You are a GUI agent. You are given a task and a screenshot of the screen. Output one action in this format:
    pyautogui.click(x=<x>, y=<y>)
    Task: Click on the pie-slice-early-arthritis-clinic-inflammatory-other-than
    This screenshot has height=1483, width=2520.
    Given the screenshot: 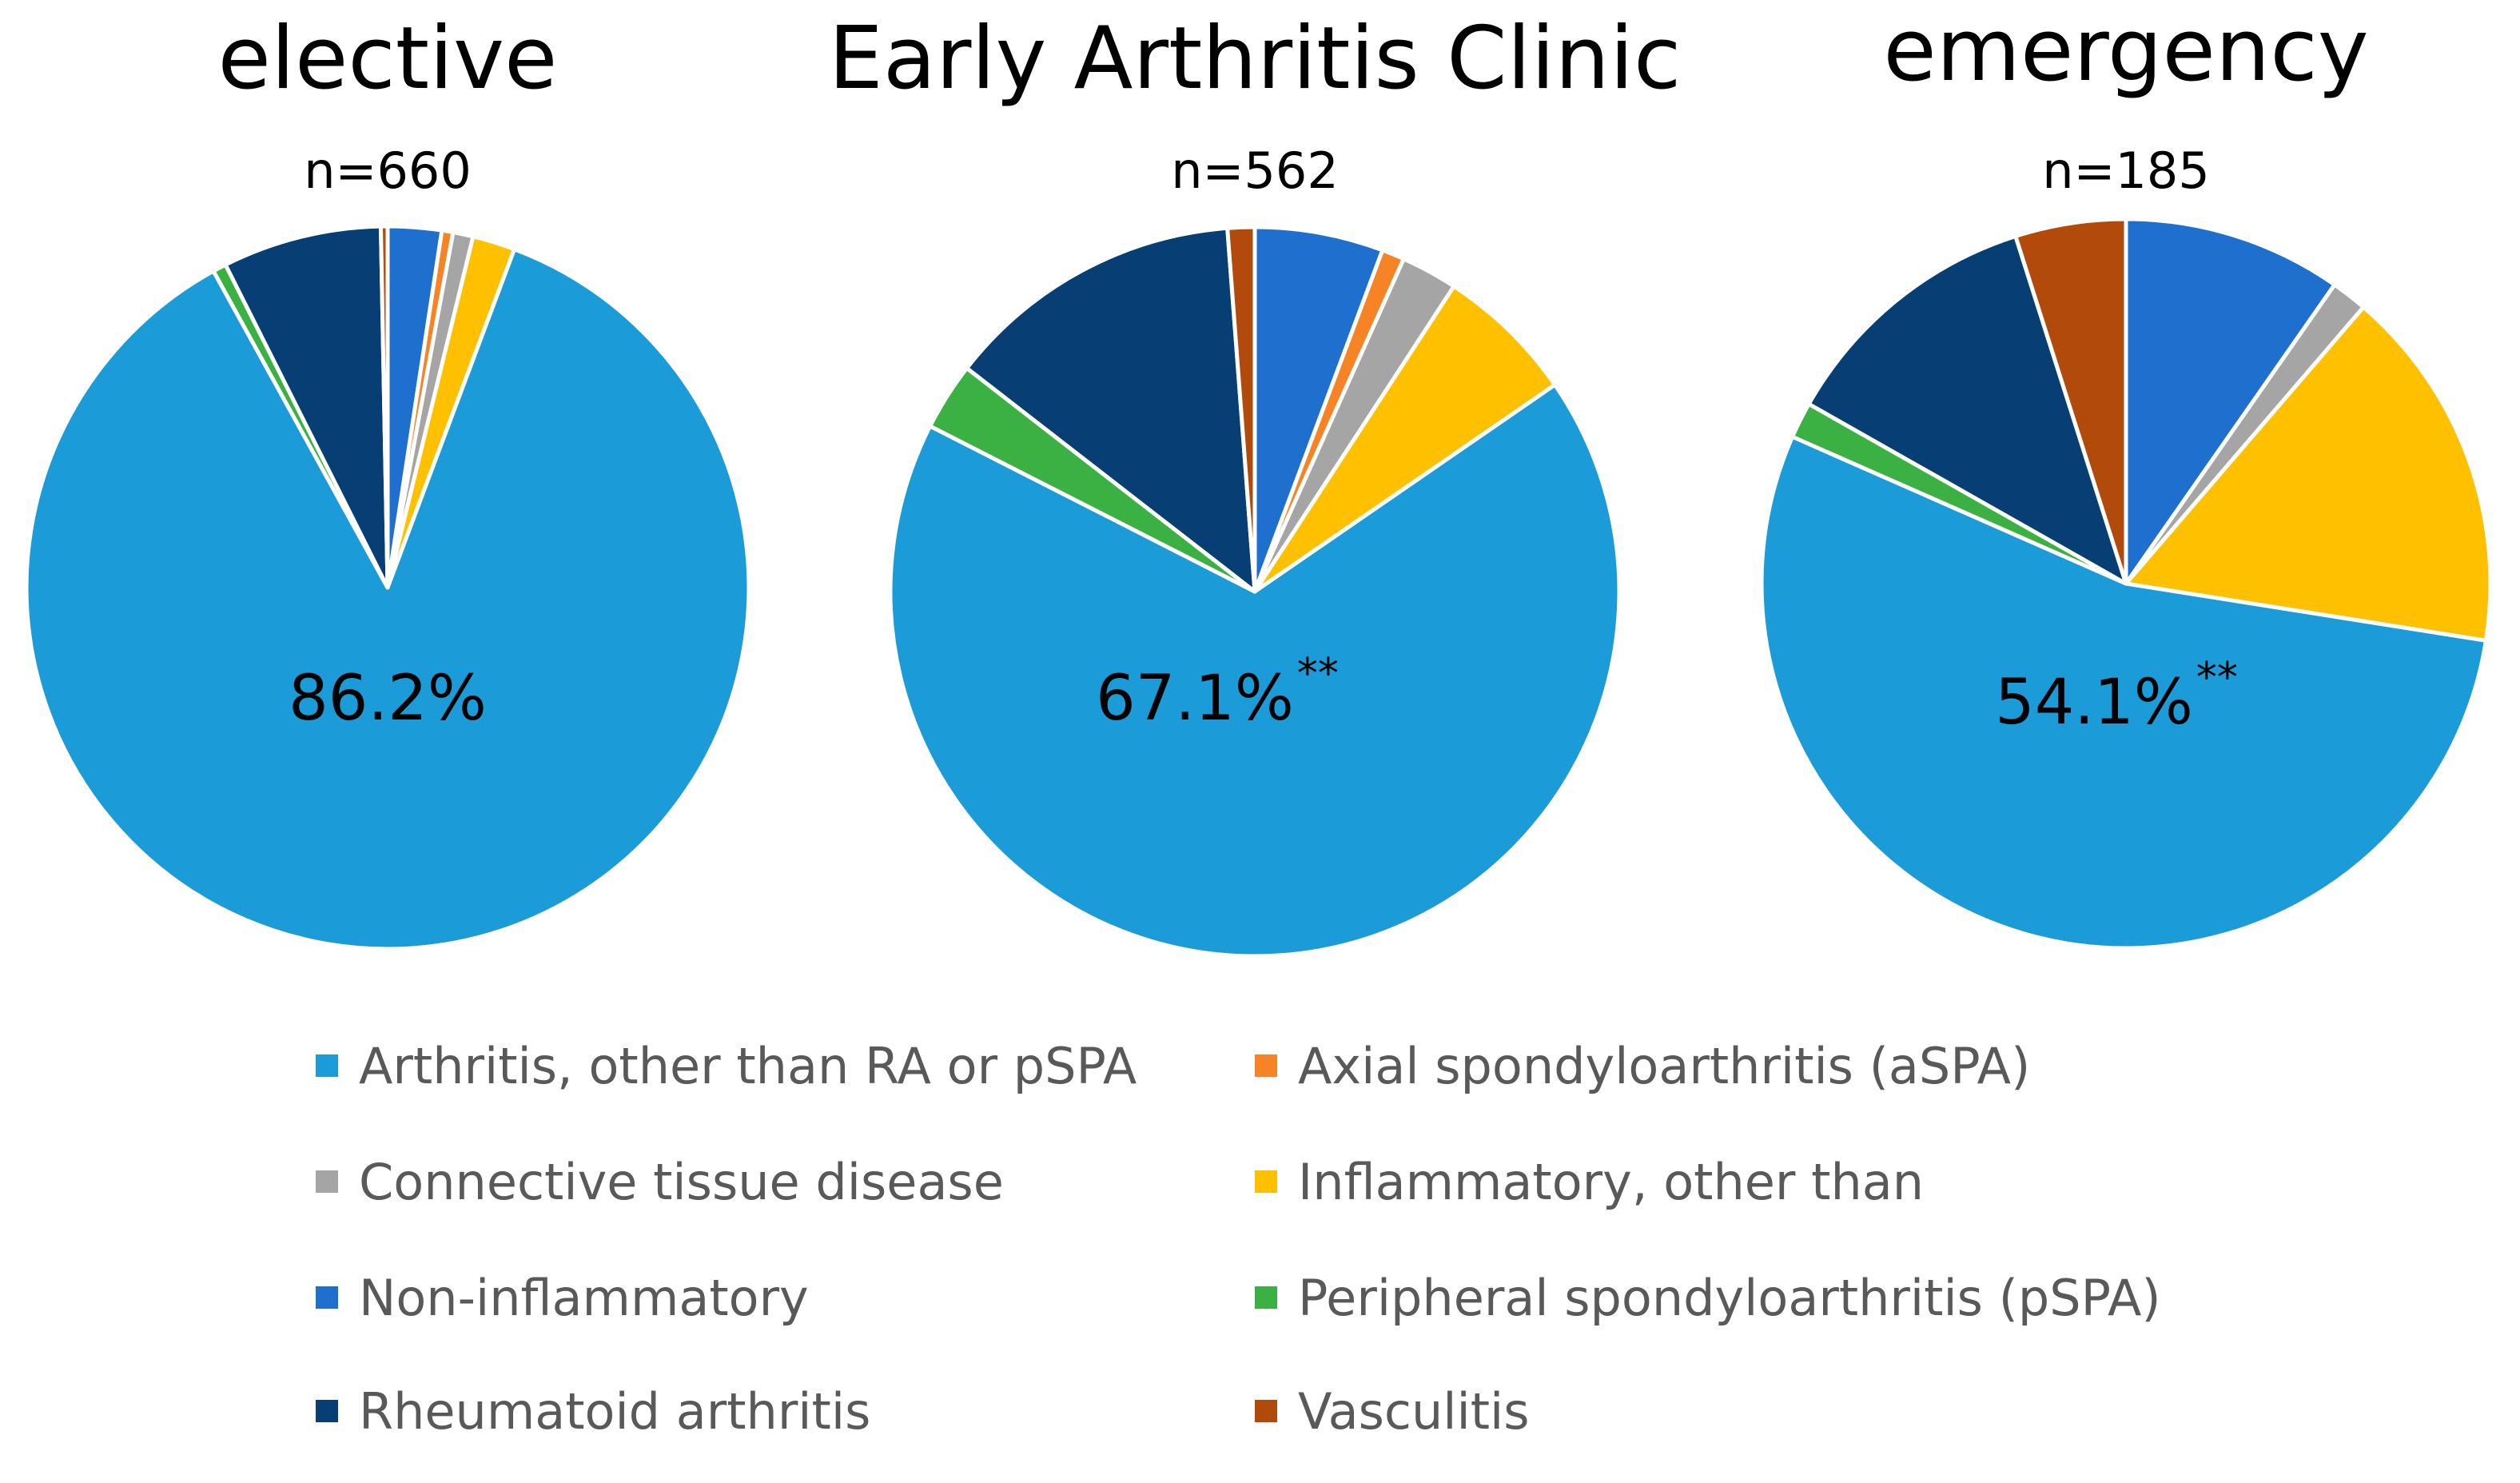 What is the action you would take?
    pyautogui.click(x=1405, y=439)
    